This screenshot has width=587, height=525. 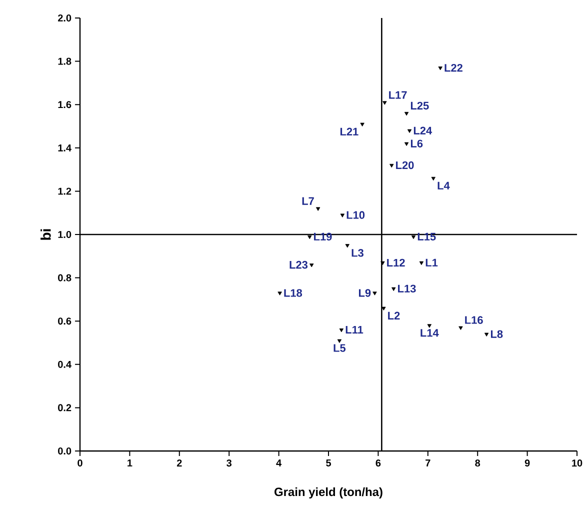 What do you see at coordinates (299, 264) in the screenshot?
I see `annotation: L23` at bounding box center [299, 264].